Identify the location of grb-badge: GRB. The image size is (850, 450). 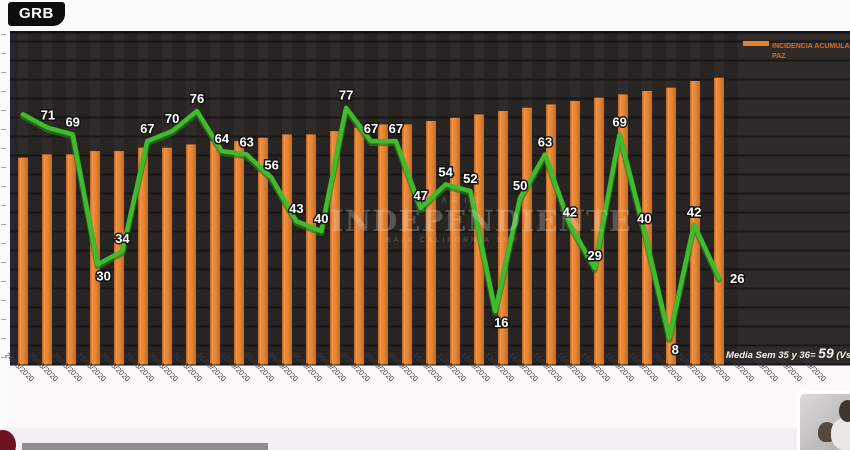
(36, 14).